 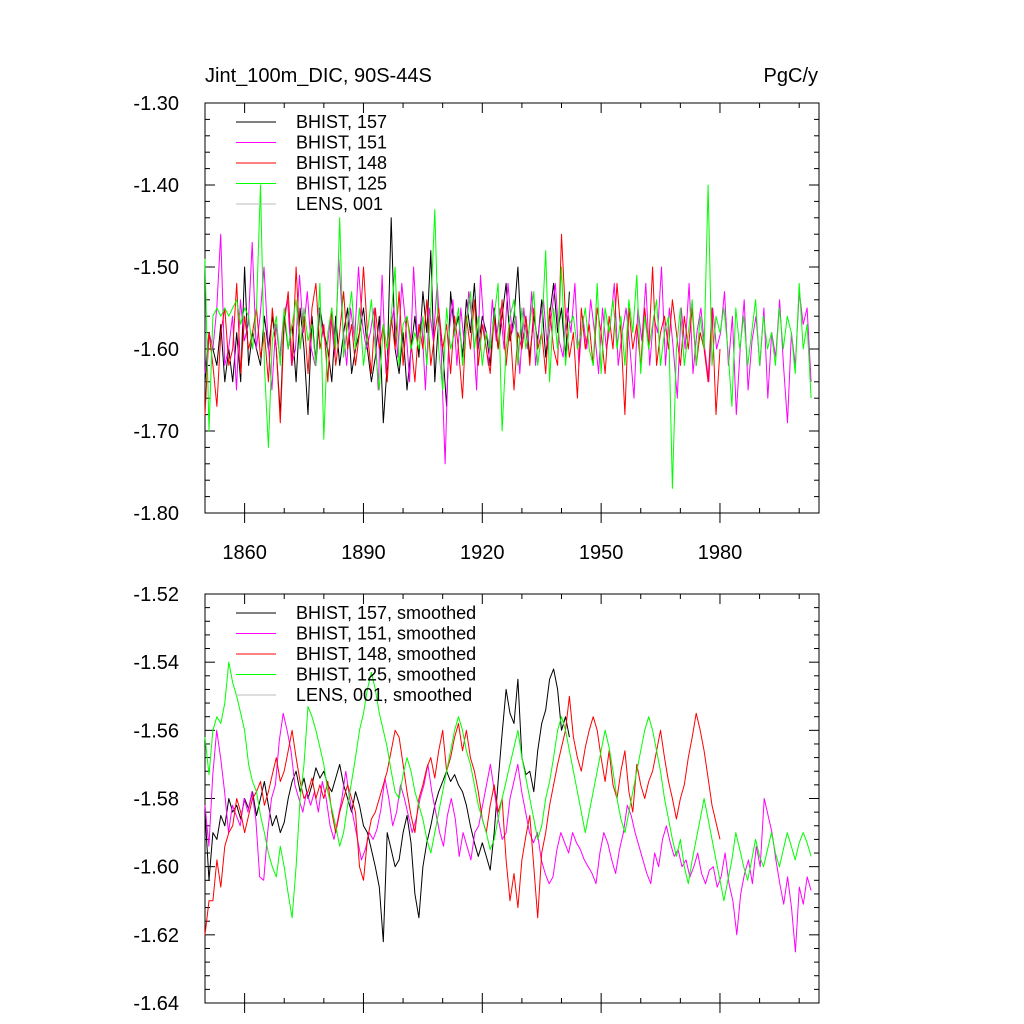 I want to click on bottom-panel-y-tick-labels: -1.52 -1.54 -1.56 -1.58 -1.60 -1.62 -1.64, so click(x=156, y=799).